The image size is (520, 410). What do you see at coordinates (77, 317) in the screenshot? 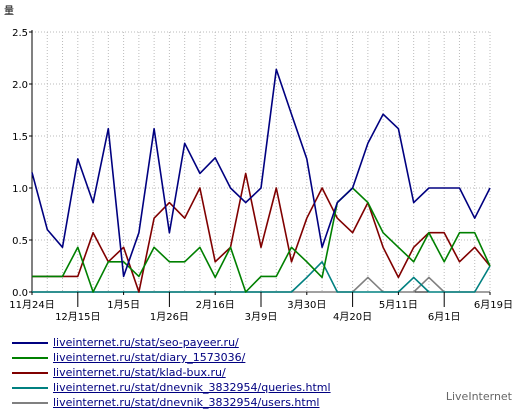
I see `x-tick-label: 12月15日` at bounding box center [77, 317].